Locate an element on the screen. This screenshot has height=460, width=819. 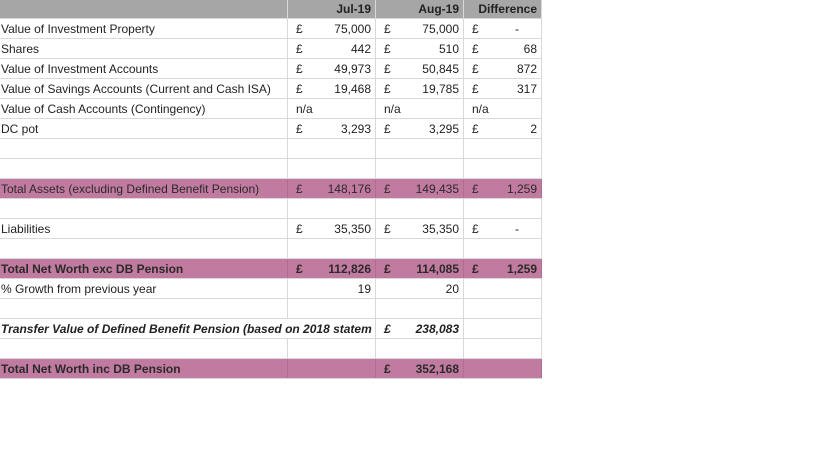
jul-cell: £35,350 is located at coordinates (332, 228).